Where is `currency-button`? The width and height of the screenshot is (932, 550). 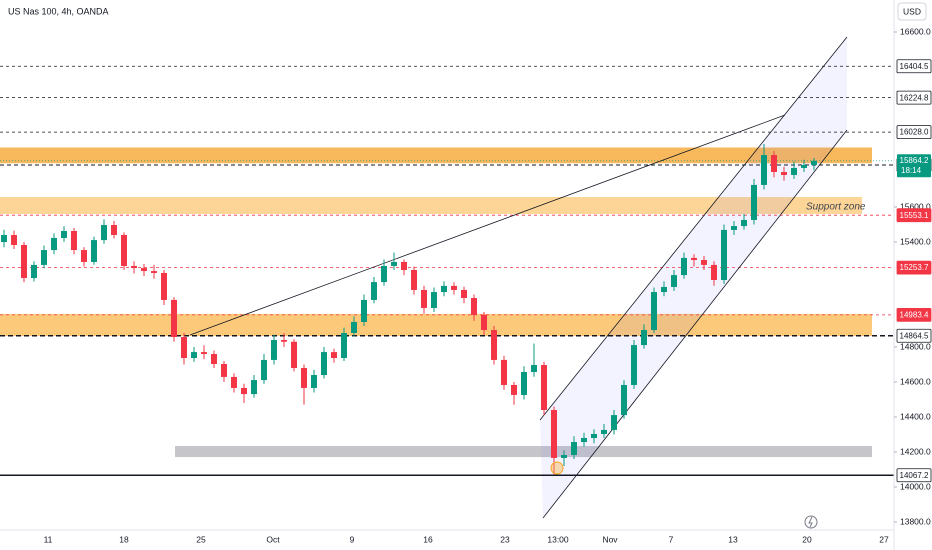
currency-button is located at coordinates (912, 11).